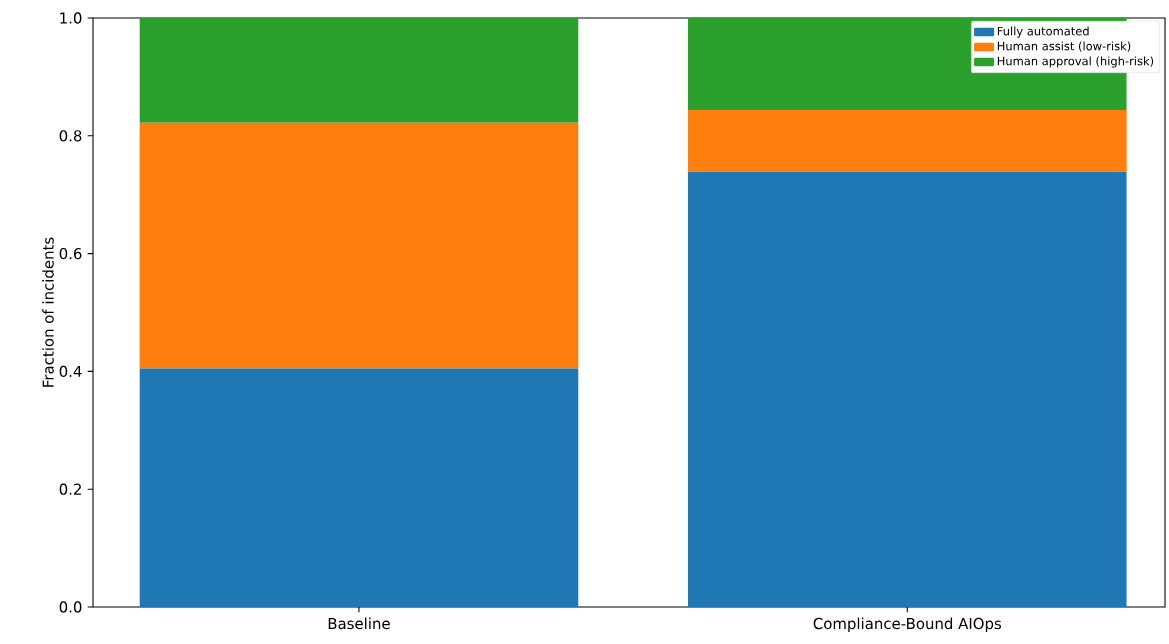 The width and height of the screenshot is (1169, 644). What do you see at coordinates (48, 312) in the screenshot?
I see `y-axis-title: Fraction of incidents` at bounding box center [48, 312].